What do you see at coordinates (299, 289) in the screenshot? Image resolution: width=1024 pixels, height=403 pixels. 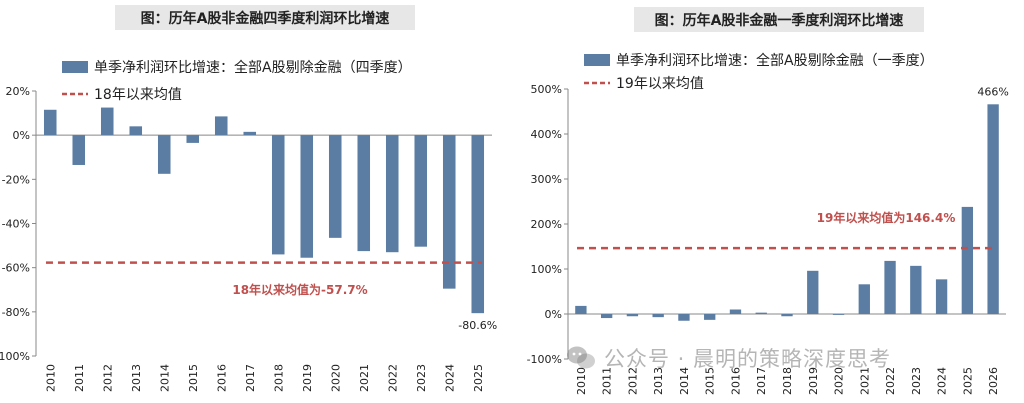 I see `reference-line-label: 18年以来均值为-57.7%` at bounding box center [299, 289].